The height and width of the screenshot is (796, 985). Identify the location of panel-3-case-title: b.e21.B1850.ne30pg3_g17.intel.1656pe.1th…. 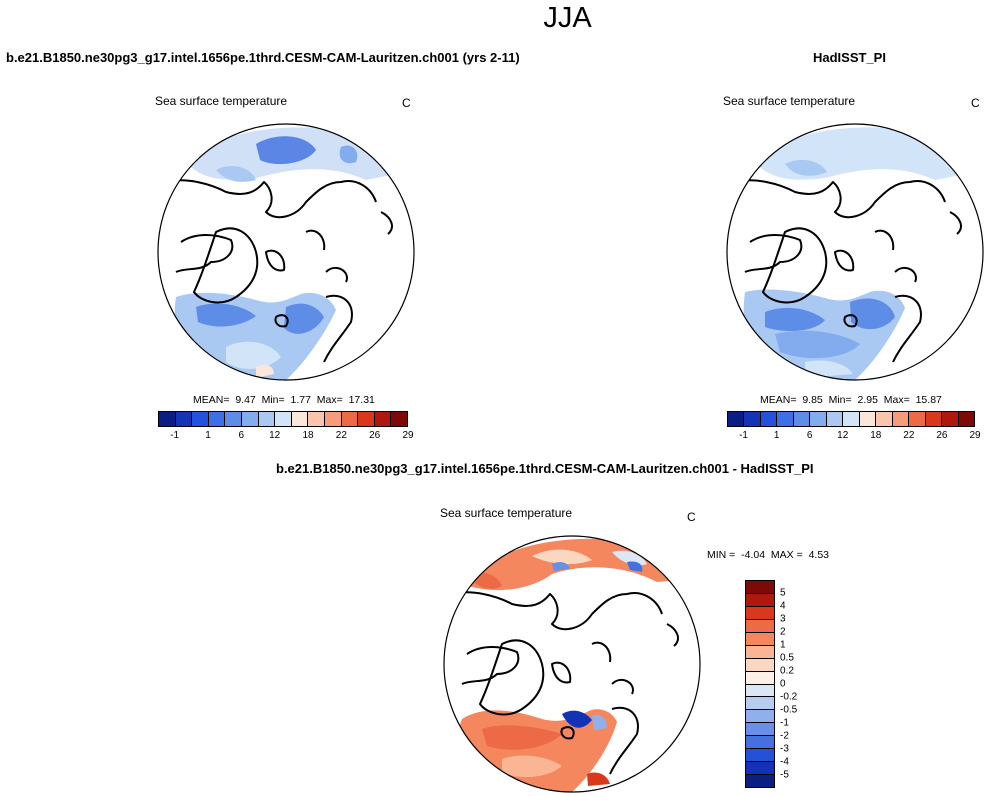
(545, 468).